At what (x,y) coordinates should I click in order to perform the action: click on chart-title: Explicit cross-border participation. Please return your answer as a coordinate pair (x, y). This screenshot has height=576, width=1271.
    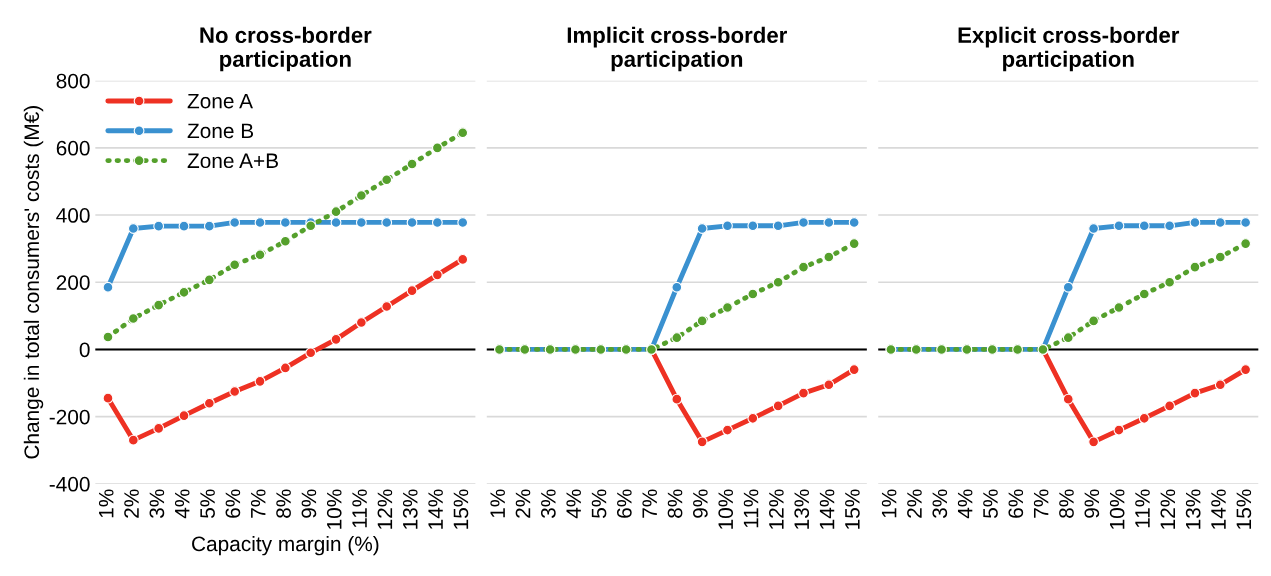
    Looking at the image, I should click on (1069, 49).